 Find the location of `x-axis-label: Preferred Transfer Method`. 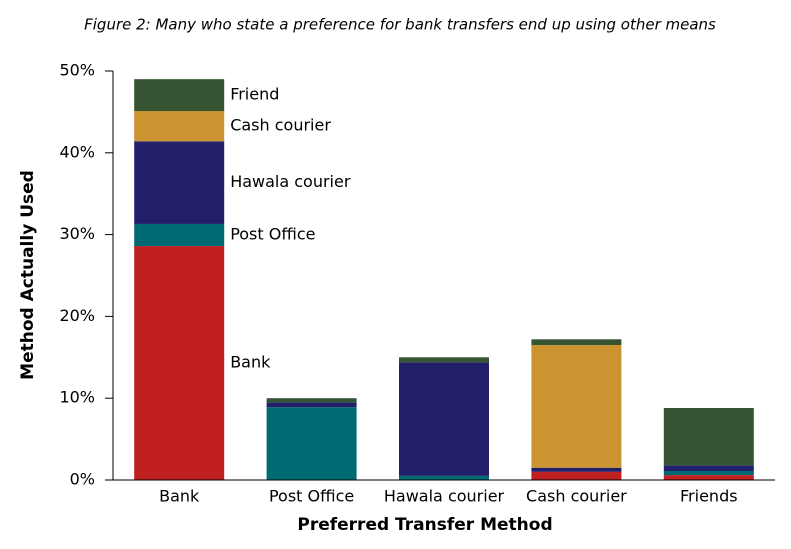

x-axis-label: Preferred Transfer Method is located at coordinates (424, 525).